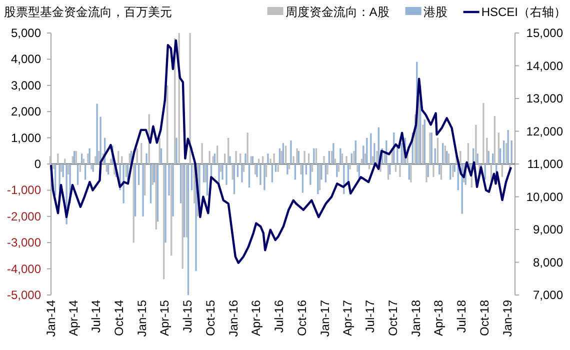  I want to click on x-tick-label: Jan-17, so click(325, 318).